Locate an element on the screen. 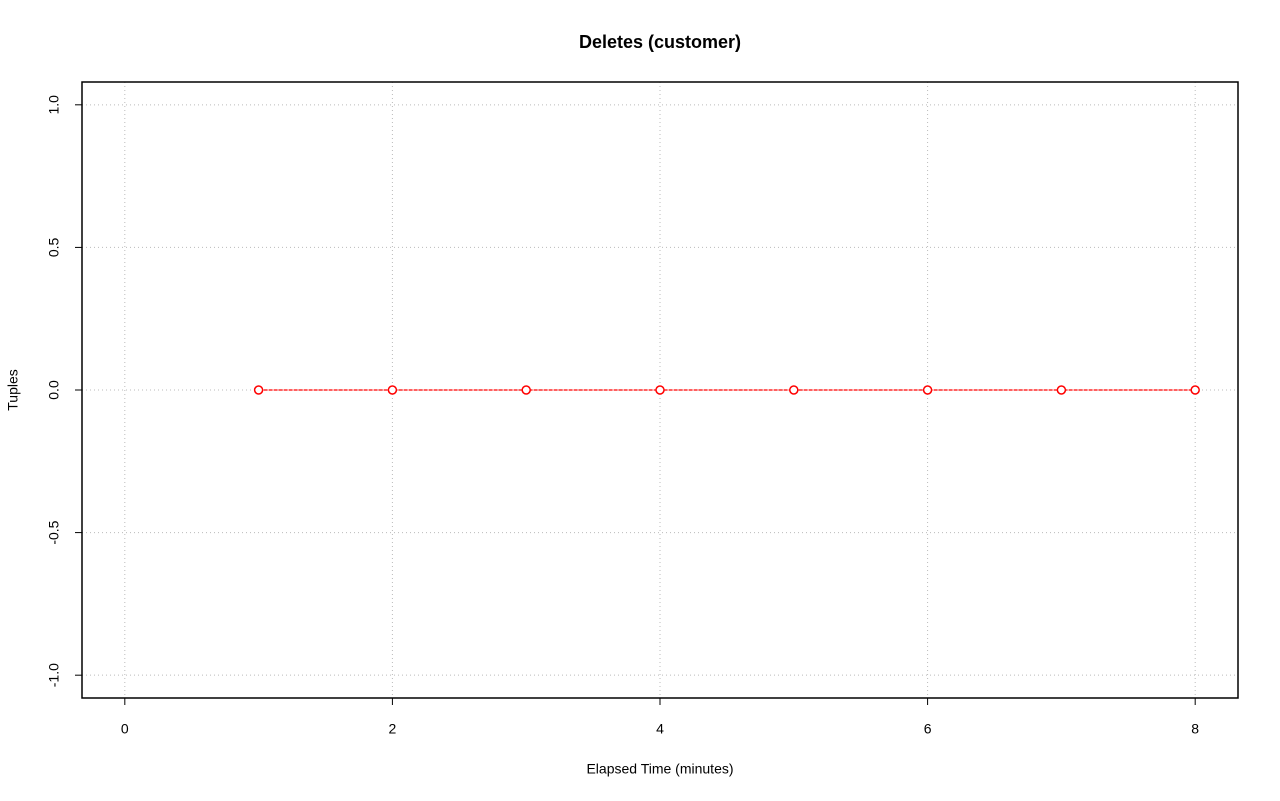  y-tick-label: 0.5 is located at coordinates (54, 247).